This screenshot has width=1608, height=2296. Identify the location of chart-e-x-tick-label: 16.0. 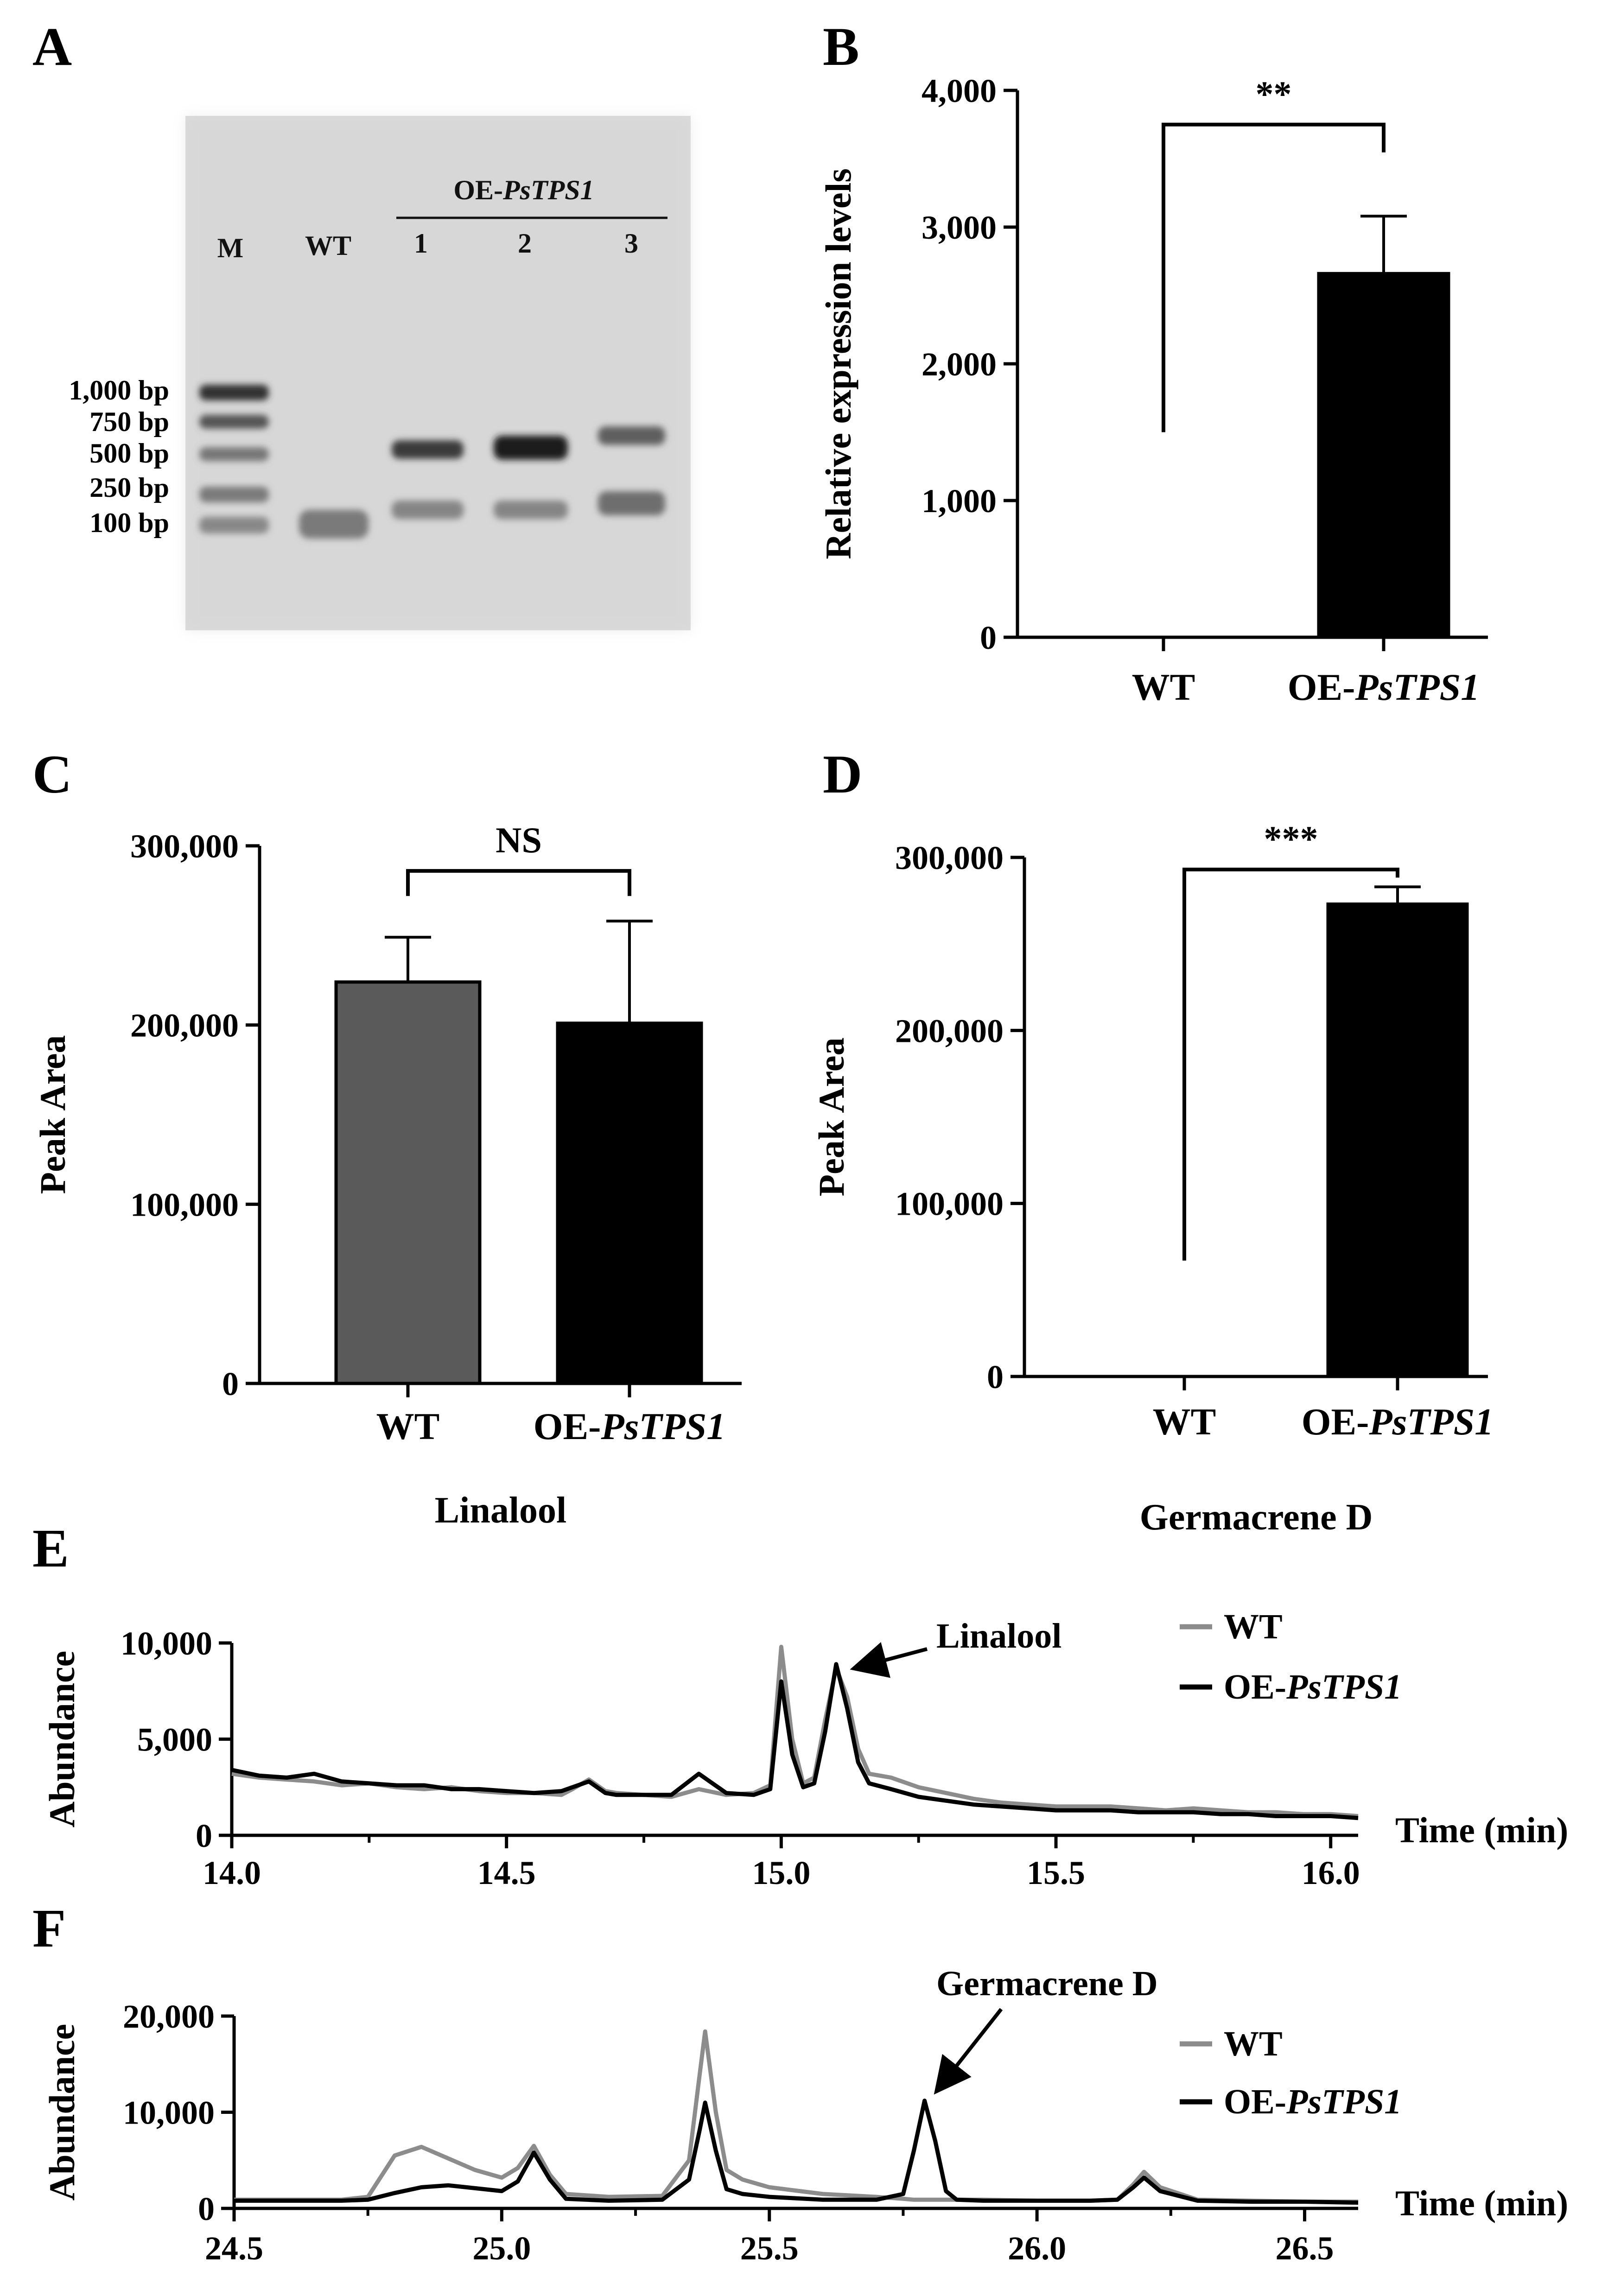
(1331, 1872).